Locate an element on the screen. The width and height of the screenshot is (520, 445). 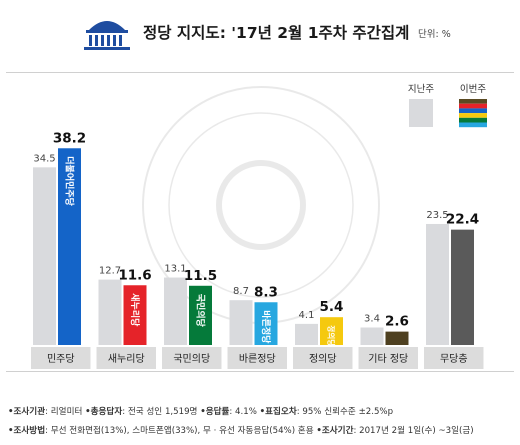
footer-field-label-1: •조사기간 is located at coordinates (335, 431).